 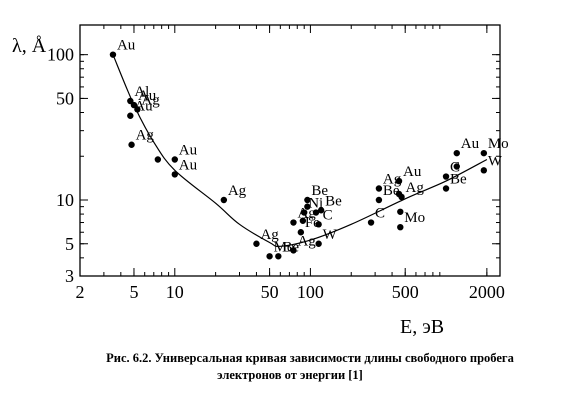 What do you see at coordinates (69, 276) in the screenshot?
I see `y-tick-label: 3` at bounding box center [69, 276].